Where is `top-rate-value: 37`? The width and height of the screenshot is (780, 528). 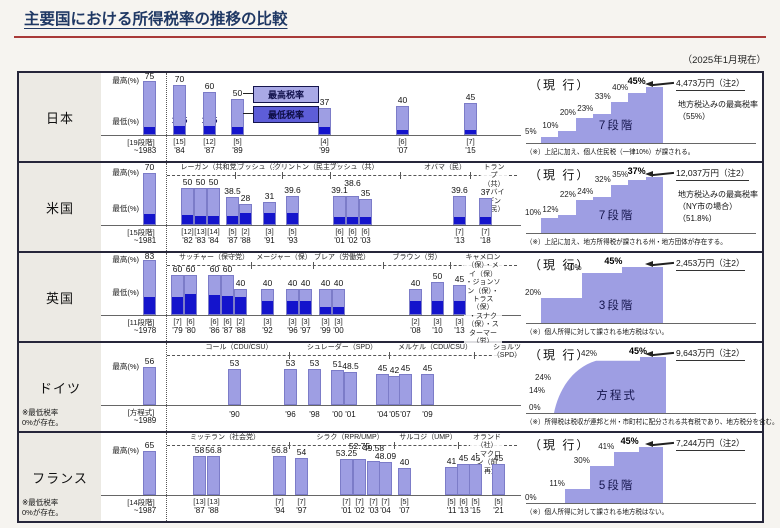
top-rate-value: 37 is located at coordinates (485, 191).